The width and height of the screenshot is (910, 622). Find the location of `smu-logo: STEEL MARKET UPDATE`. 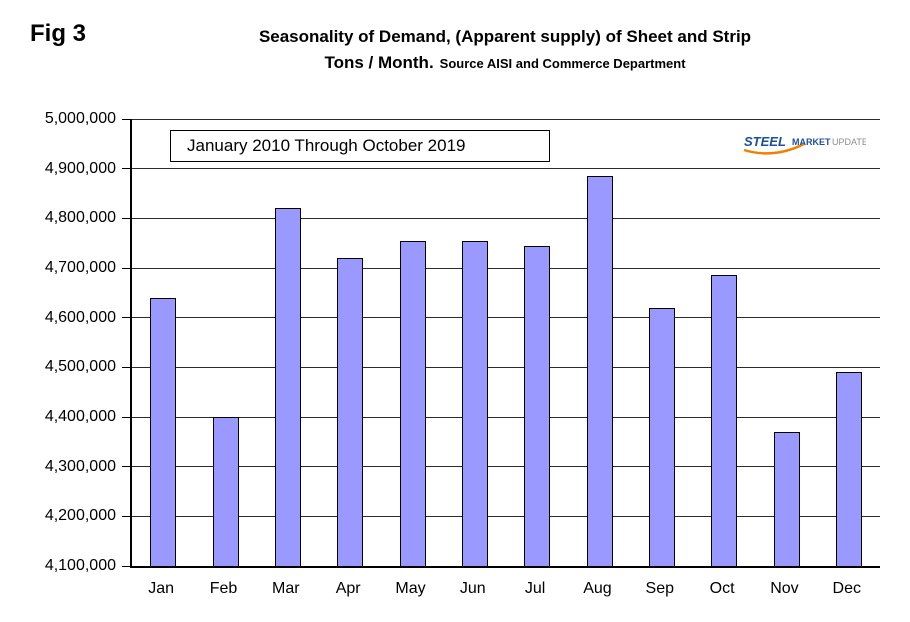

smu-logo: STEEL MARKET UPDATE is located at coordinates (805, 146).